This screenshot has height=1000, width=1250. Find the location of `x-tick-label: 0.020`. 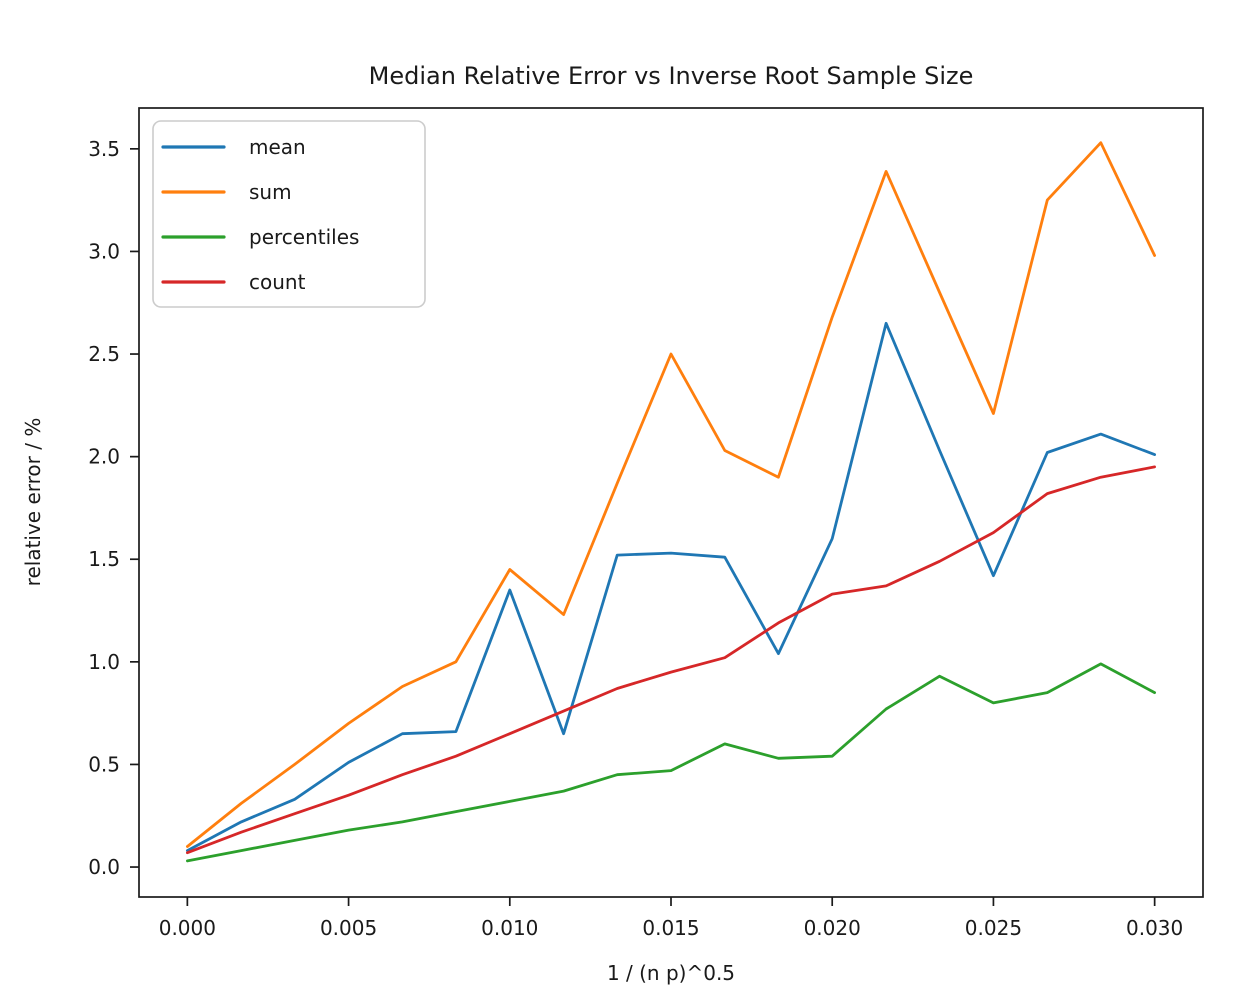

x-tick-label: 0.020 is located at coordinates (832, 928).